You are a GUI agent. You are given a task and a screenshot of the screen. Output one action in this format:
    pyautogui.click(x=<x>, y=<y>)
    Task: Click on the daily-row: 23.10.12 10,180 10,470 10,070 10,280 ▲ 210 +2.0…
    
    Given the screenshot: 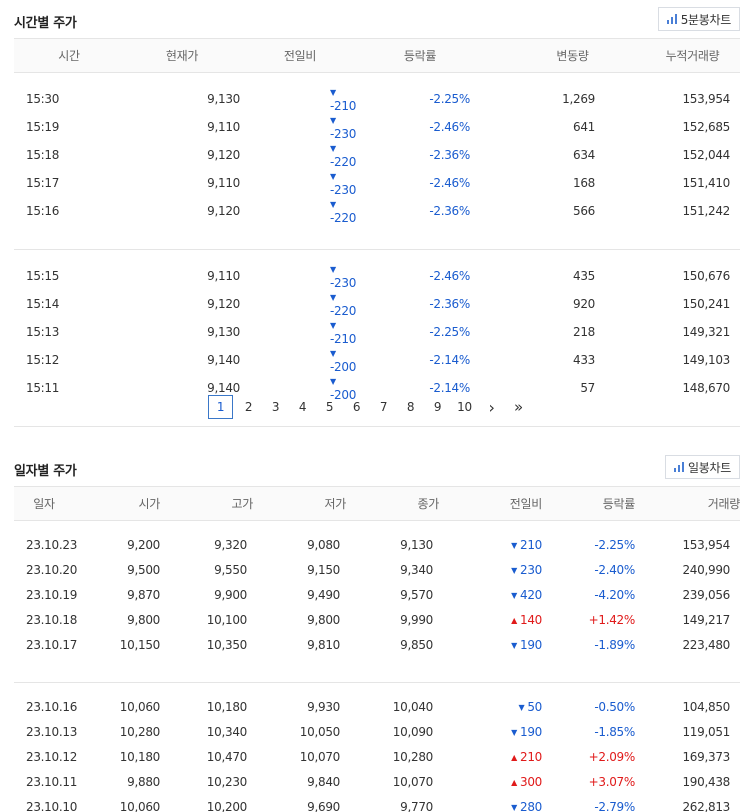 What is the action you would take?
    pyautogui.click(x=377, y=757)
    